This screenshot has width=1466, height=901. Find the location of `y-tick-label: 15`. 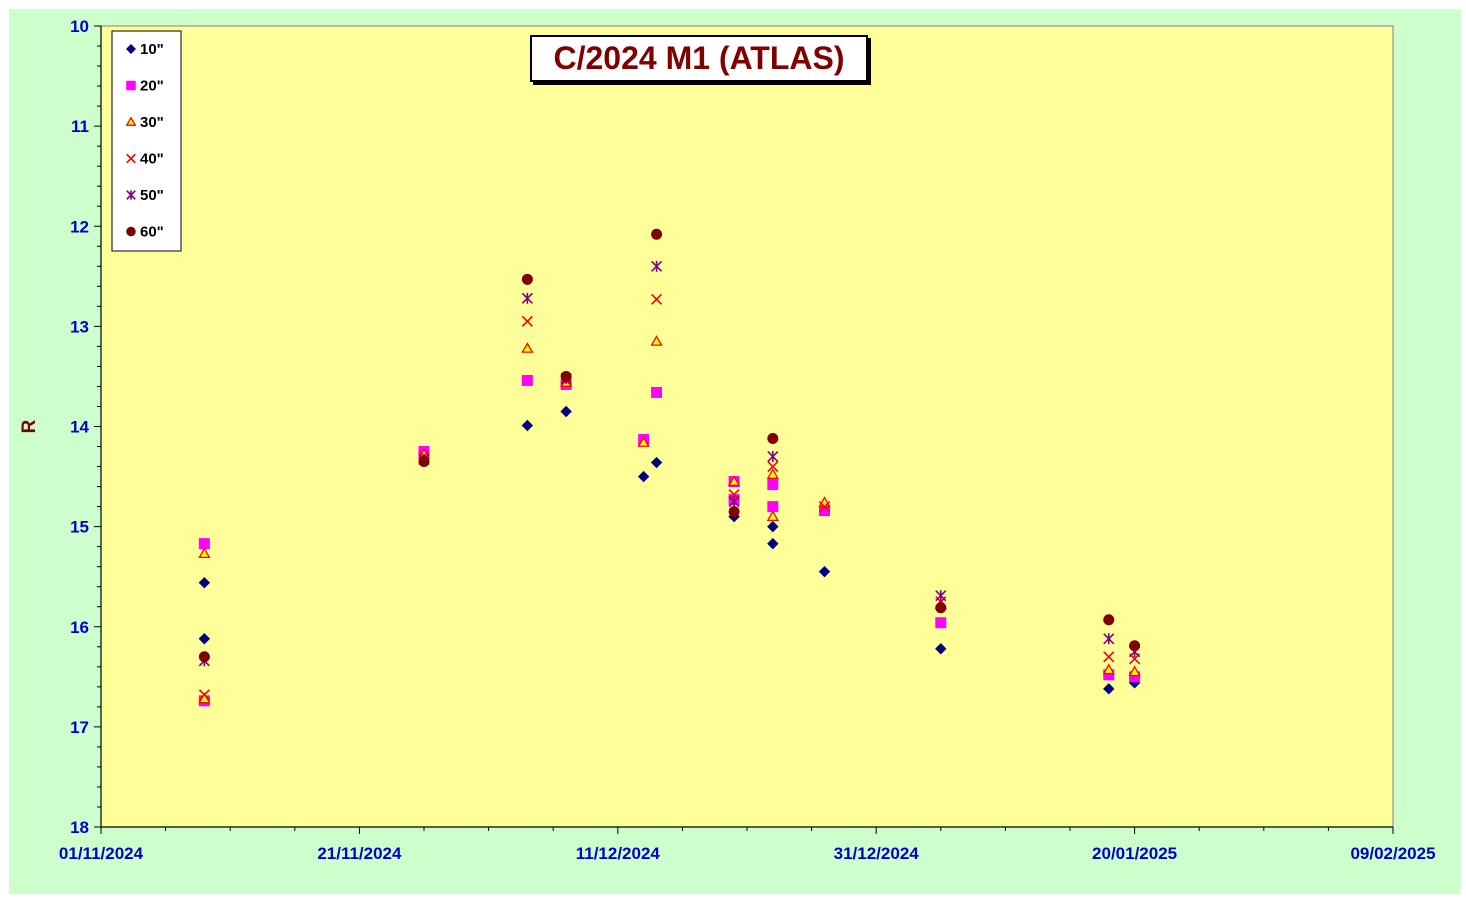

y-tick-label: 15 is located at coordinates (79, 527).